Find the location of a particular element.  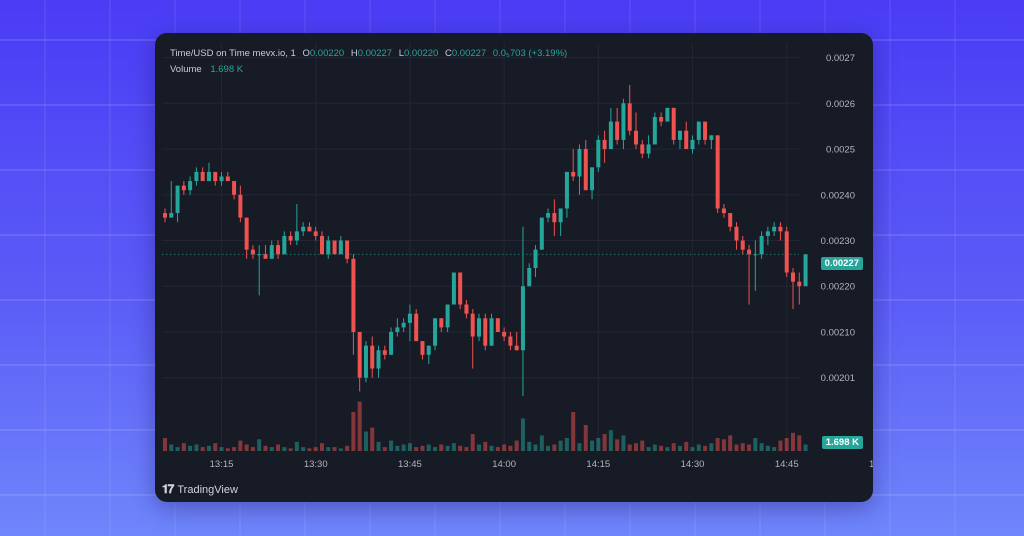

x-tick-label: 13:45 is located at coordinates (410, 464).